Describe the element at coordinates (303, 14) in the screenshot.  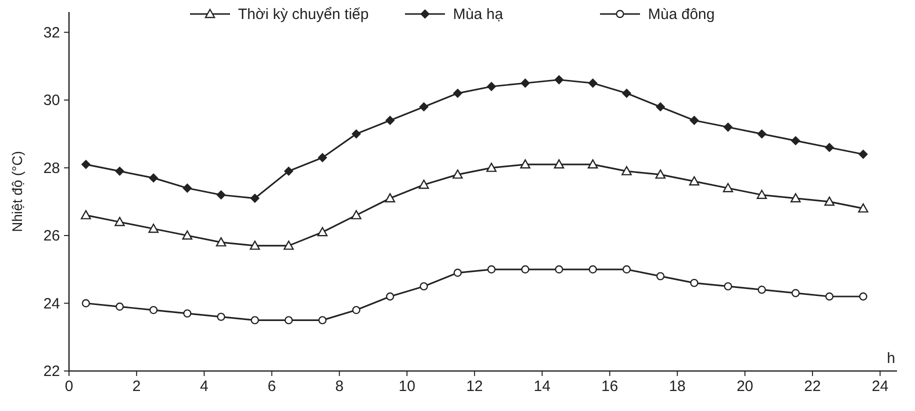
I see `legend-label: Thời kỳ chuyển tiếp` at that location.